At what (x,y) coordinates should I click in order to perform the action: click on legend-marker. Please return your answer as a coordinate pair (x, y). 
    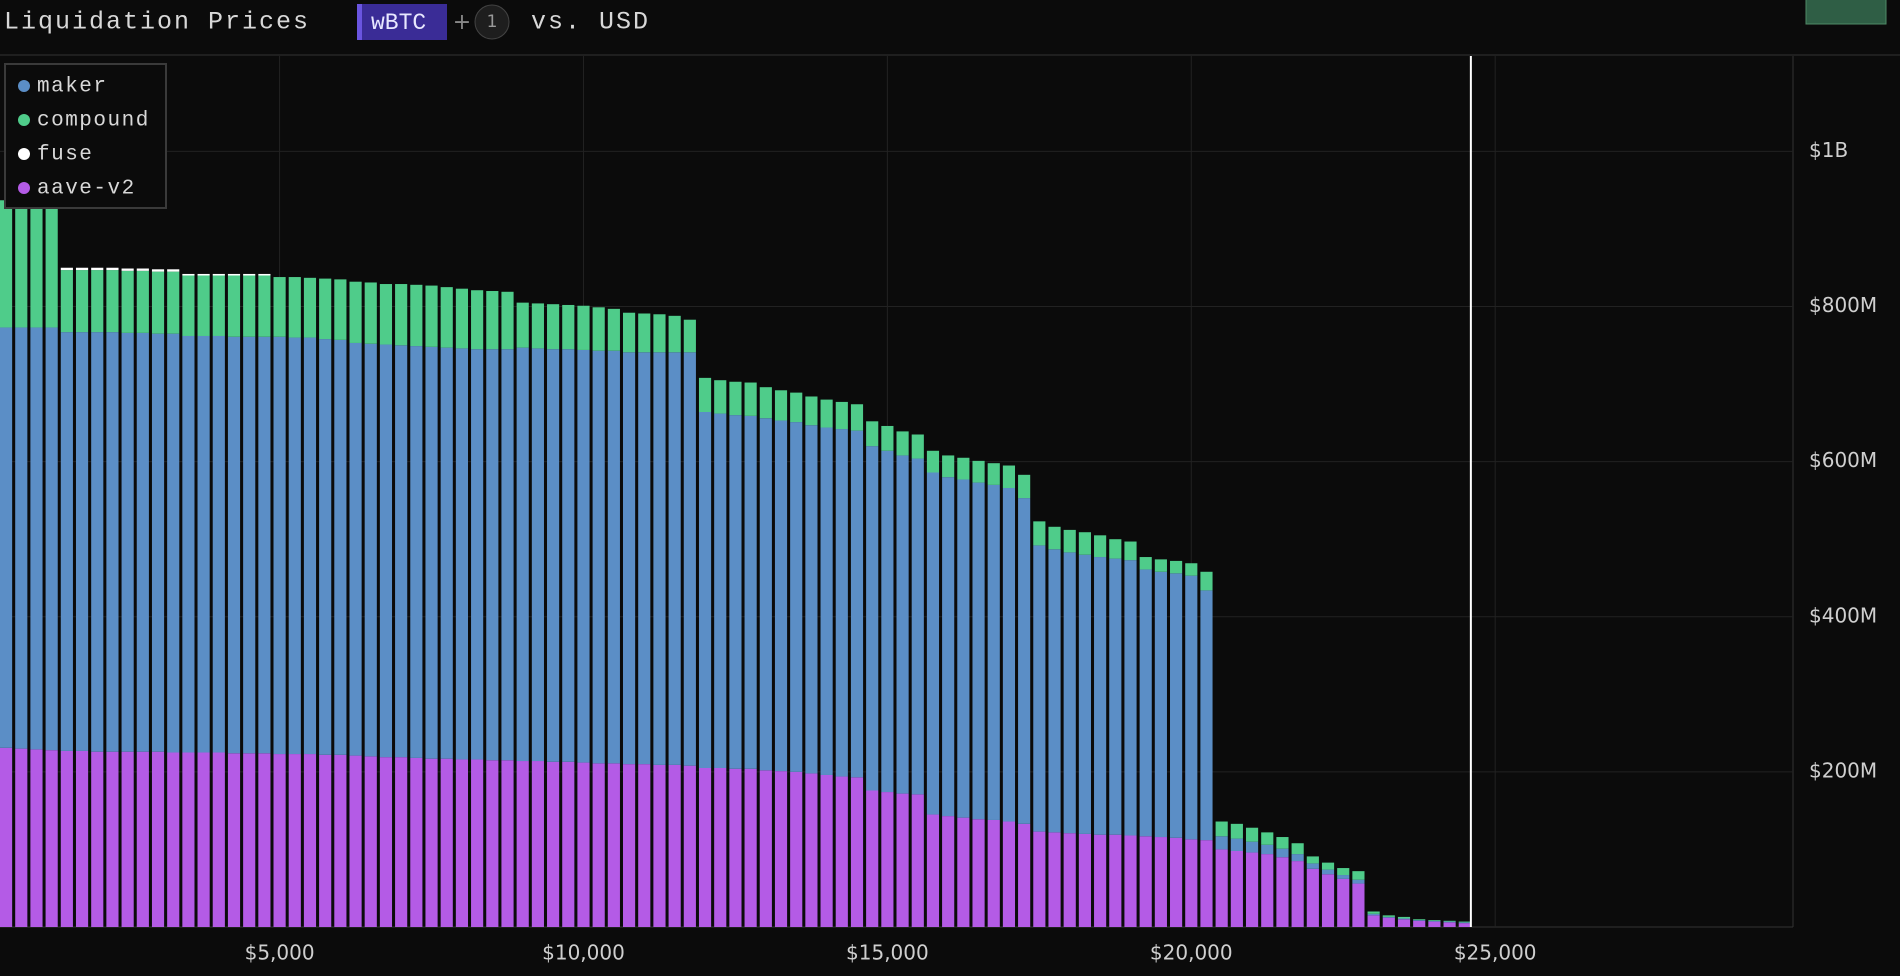
    Looking at the image, I should click on (24, 120).